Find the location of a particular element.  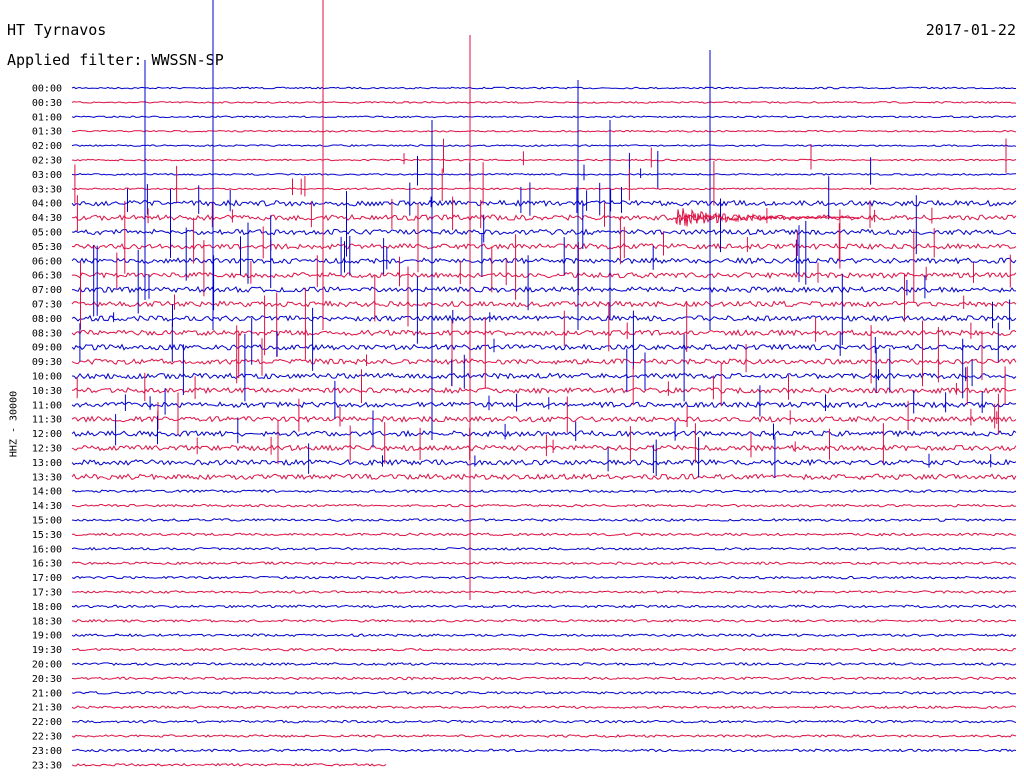

time-label: 14:30 is located at coordinates (47, 506).